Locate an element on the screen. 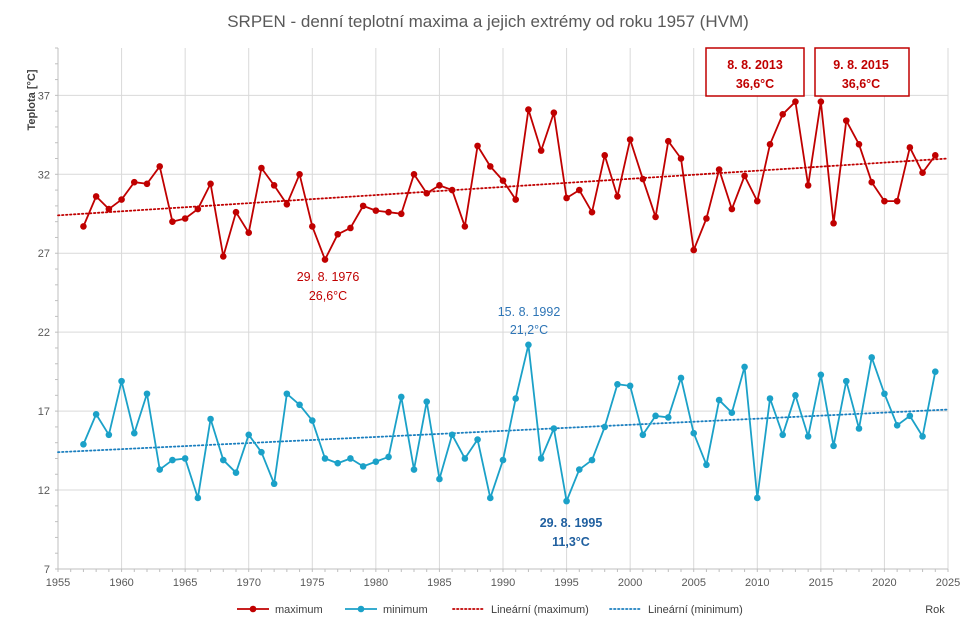 The height and width of the screenshot is (630, 976). x-tick-label: 2000 is located at coordinates (630, 583).